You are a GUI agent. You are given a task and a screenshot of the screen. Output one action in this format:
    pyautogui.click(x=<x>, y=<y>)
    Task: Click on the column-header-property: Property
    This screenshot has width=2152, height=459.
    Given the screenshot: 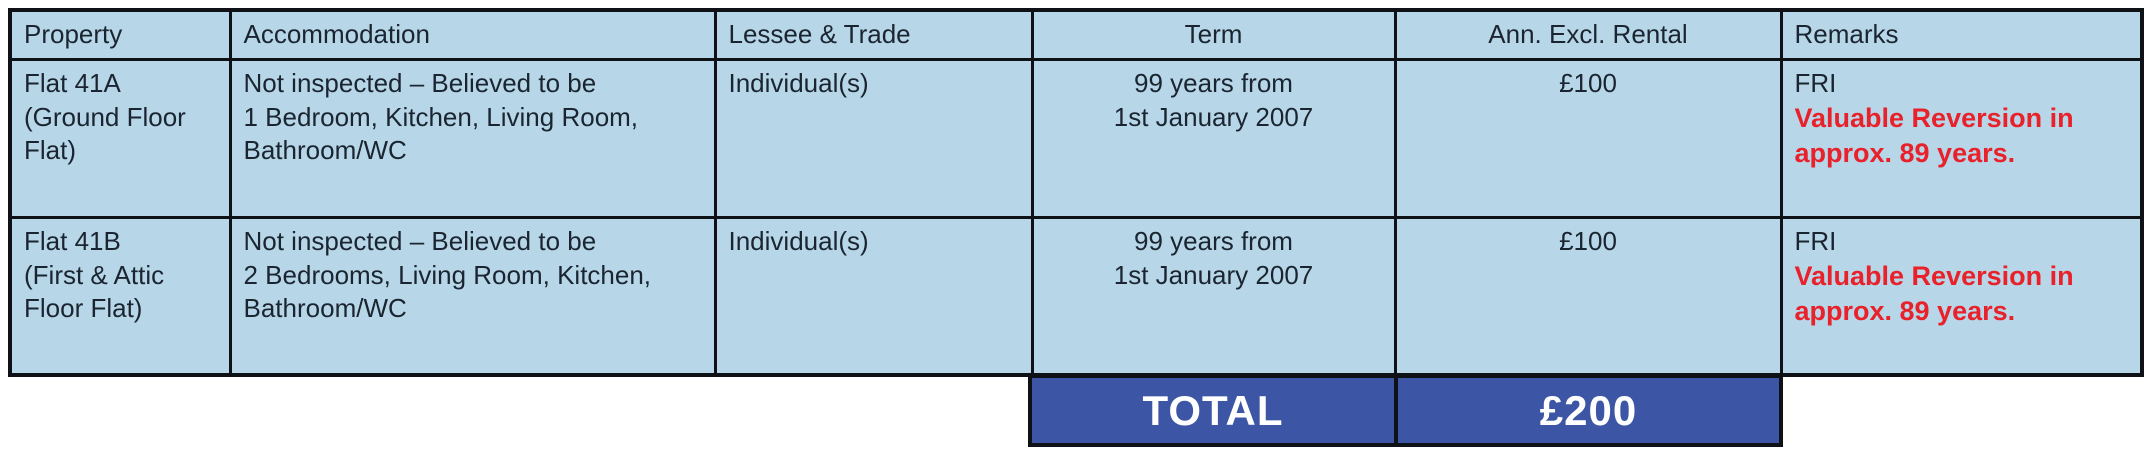 What is the action you would take?
    pyautogui.click(x=120, y=34)
    